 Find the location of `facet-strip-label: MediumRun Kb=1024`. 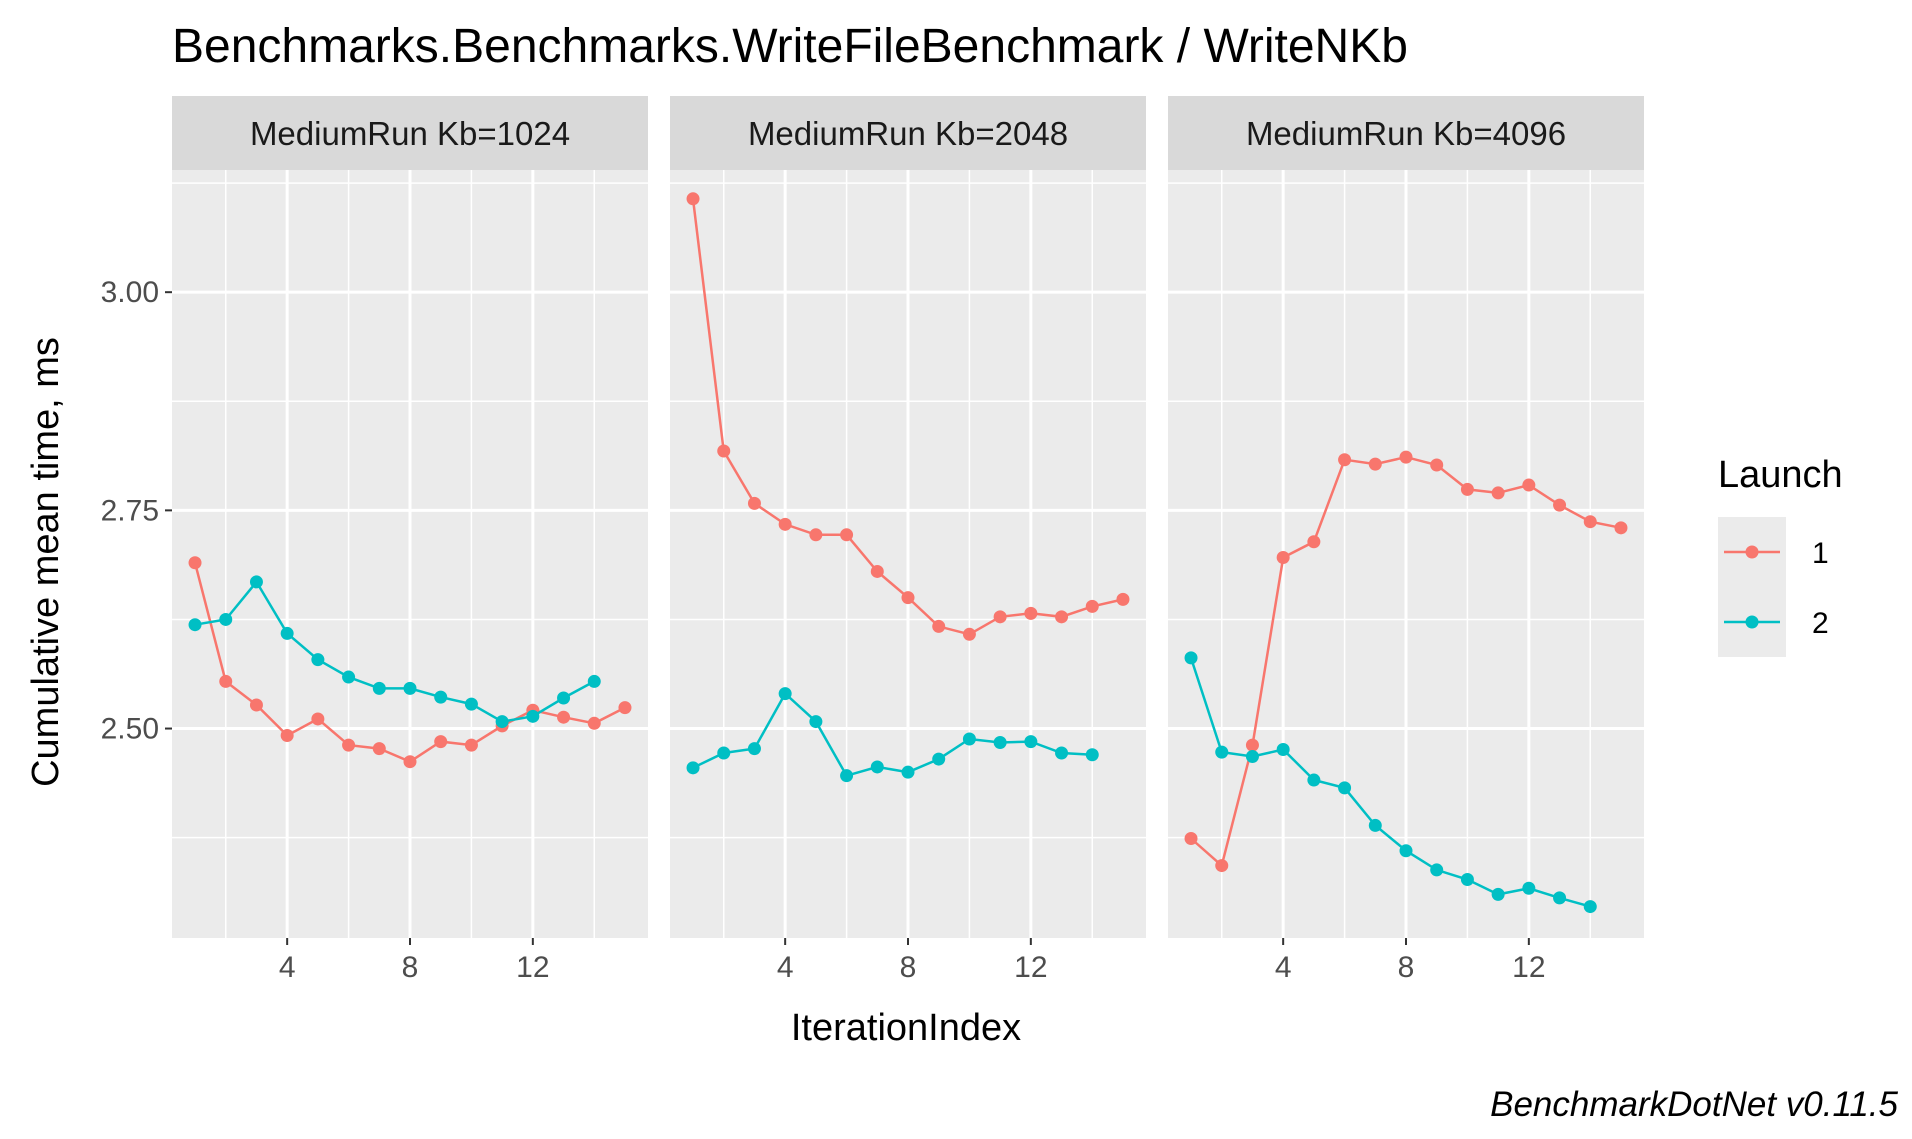

facet-strip-label: MediumRun Kb=1024 is located at coordinates (410, 133).